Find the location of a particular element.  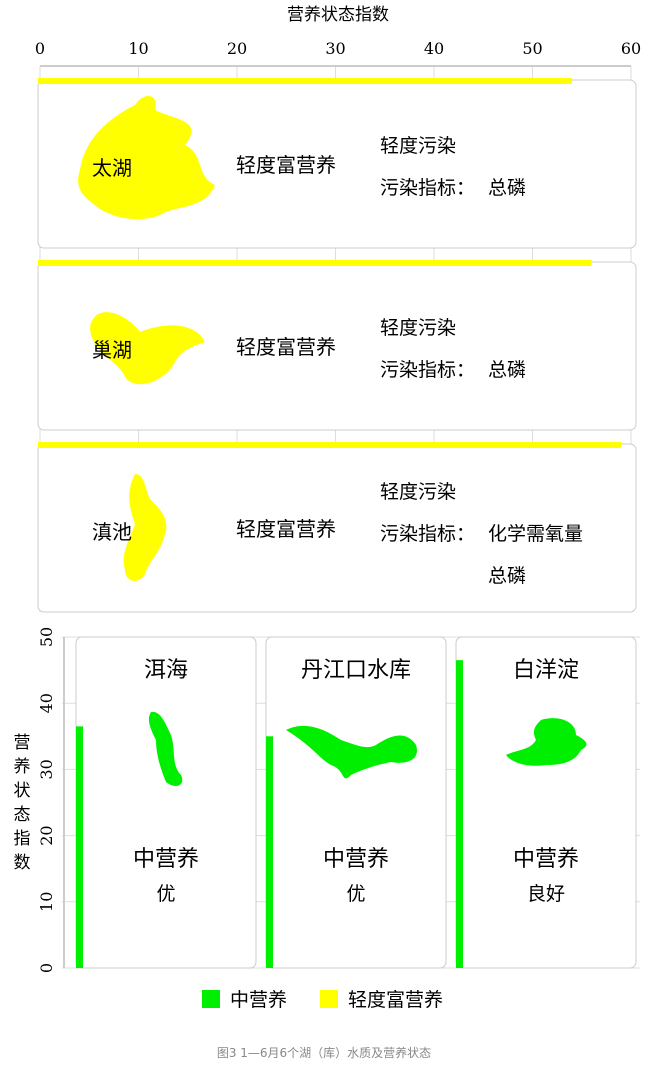

y-tick-label: 0 is located at coordinates (46, 968).